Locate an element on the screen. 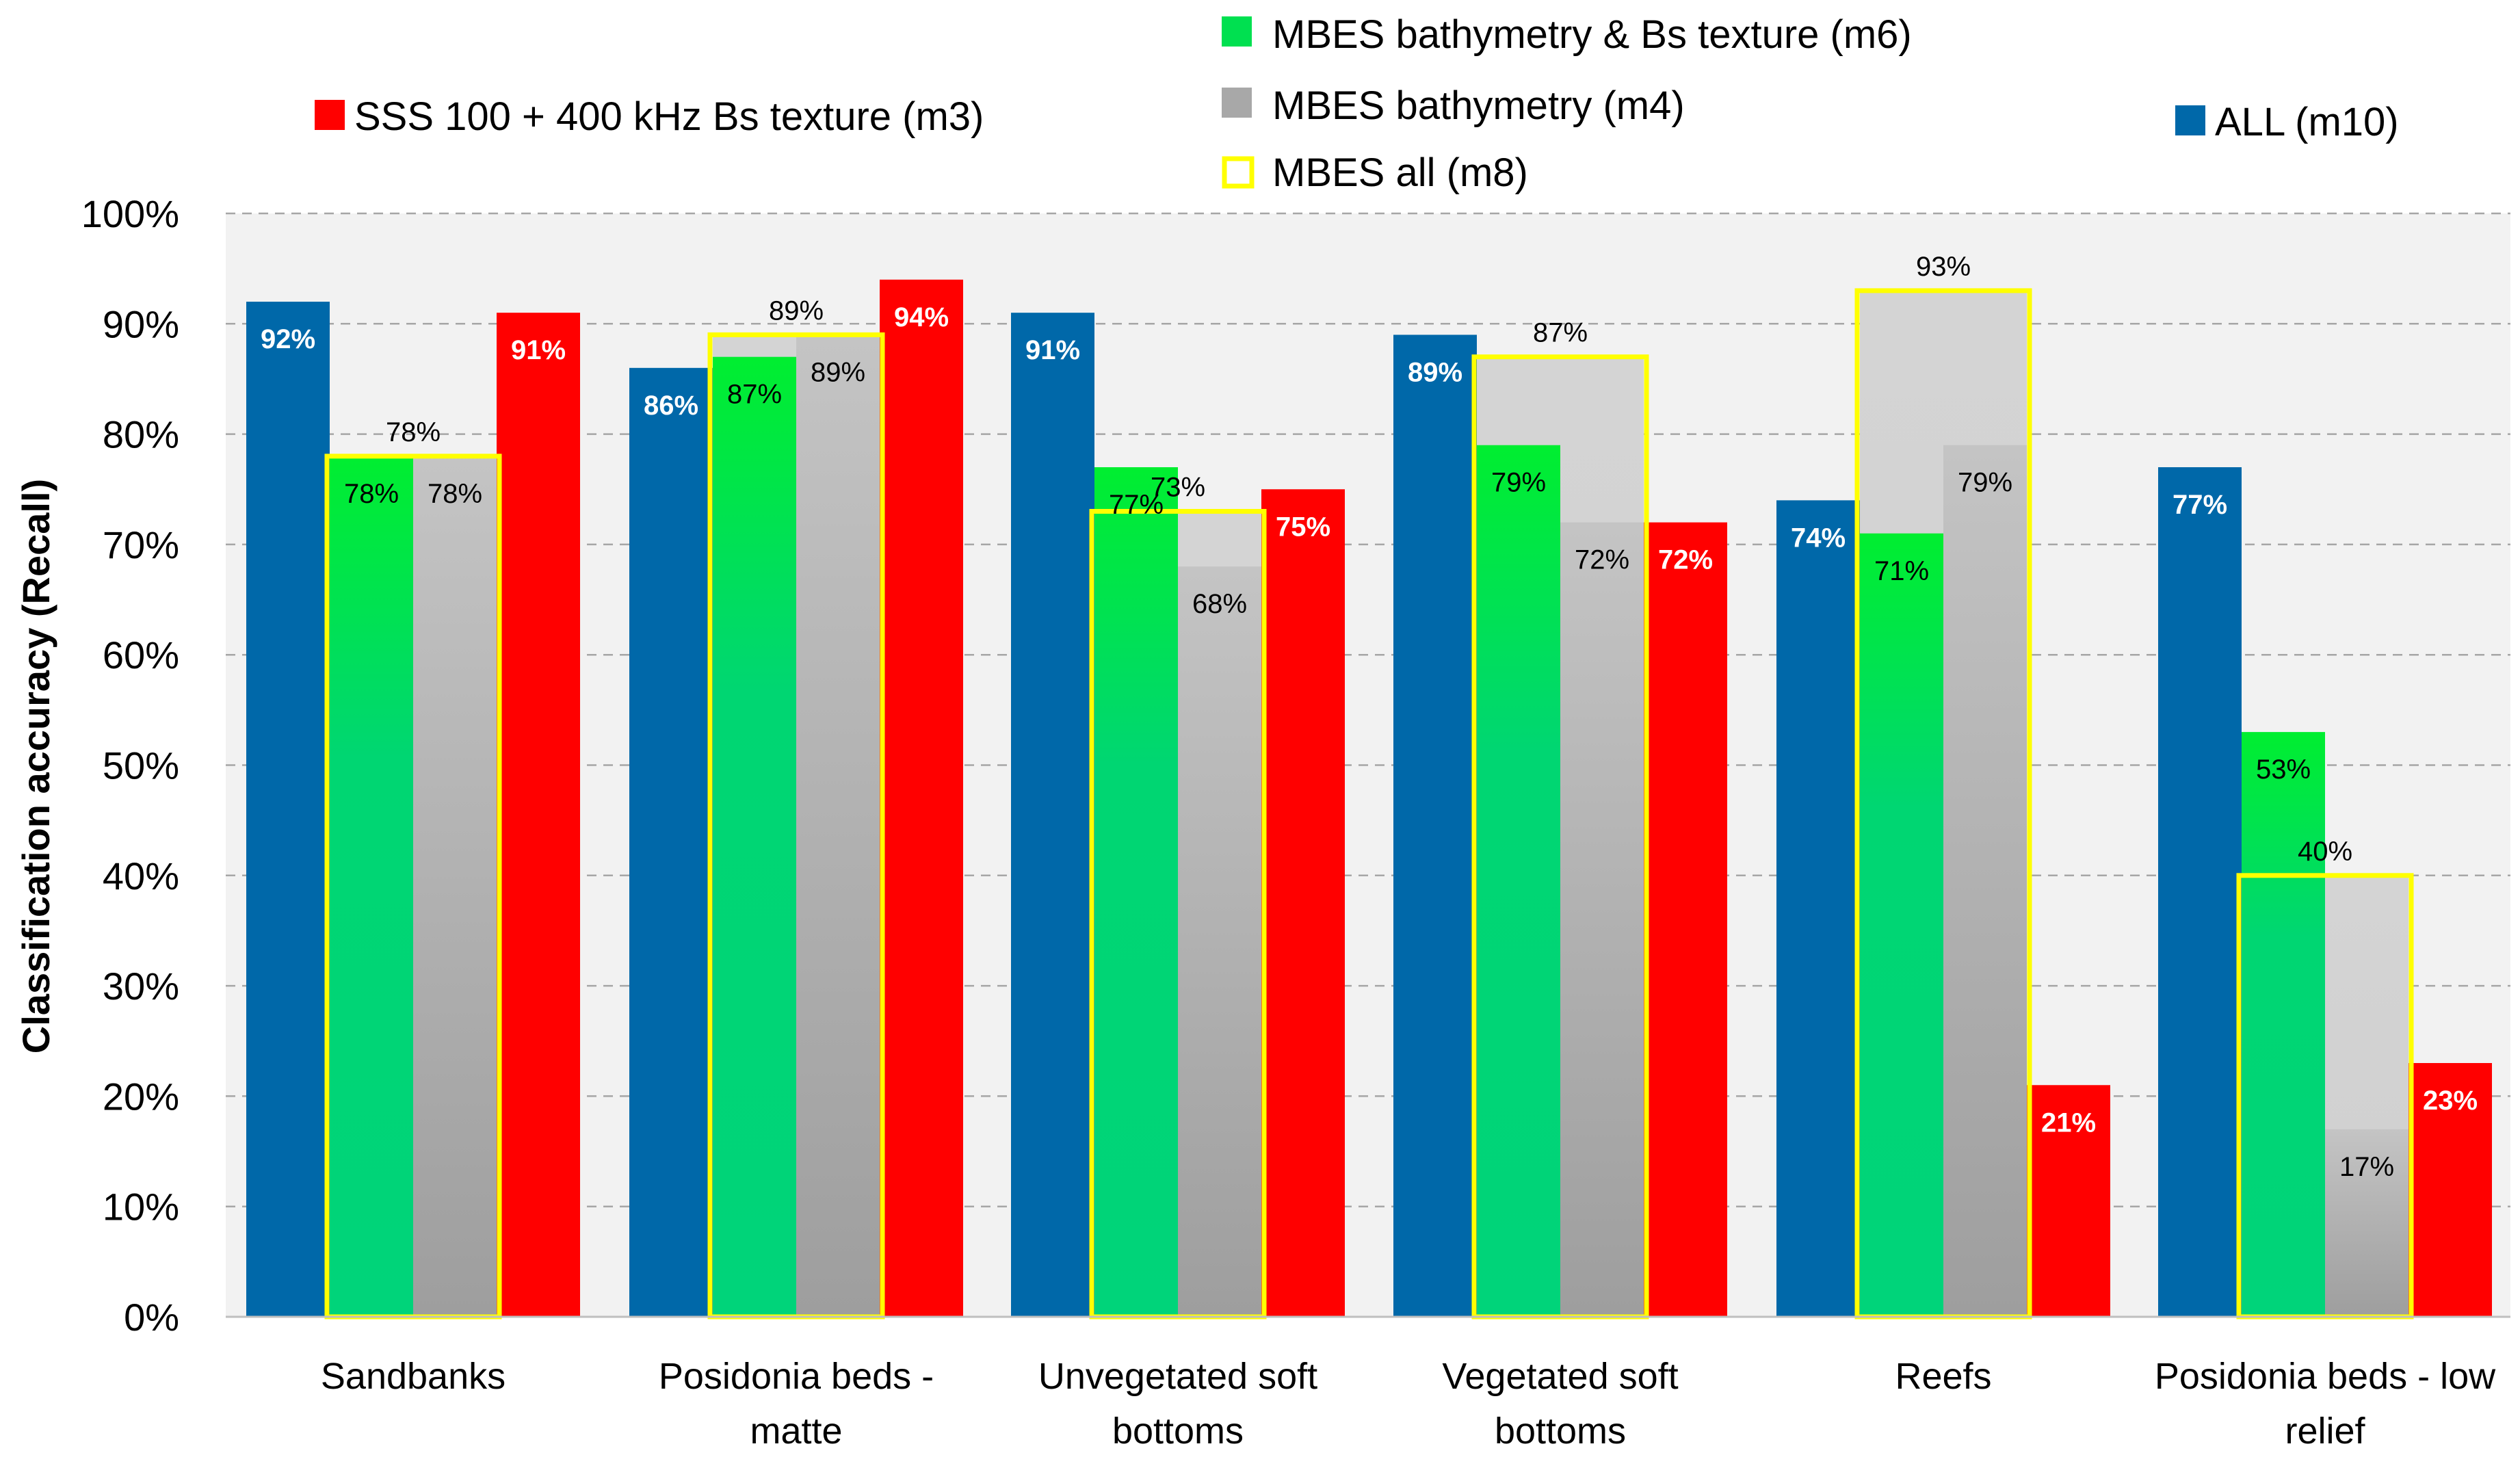 The width and height of the screenshot is (2520, 1468). data-label-m6: 53% is located at coordinates (2283, 770).